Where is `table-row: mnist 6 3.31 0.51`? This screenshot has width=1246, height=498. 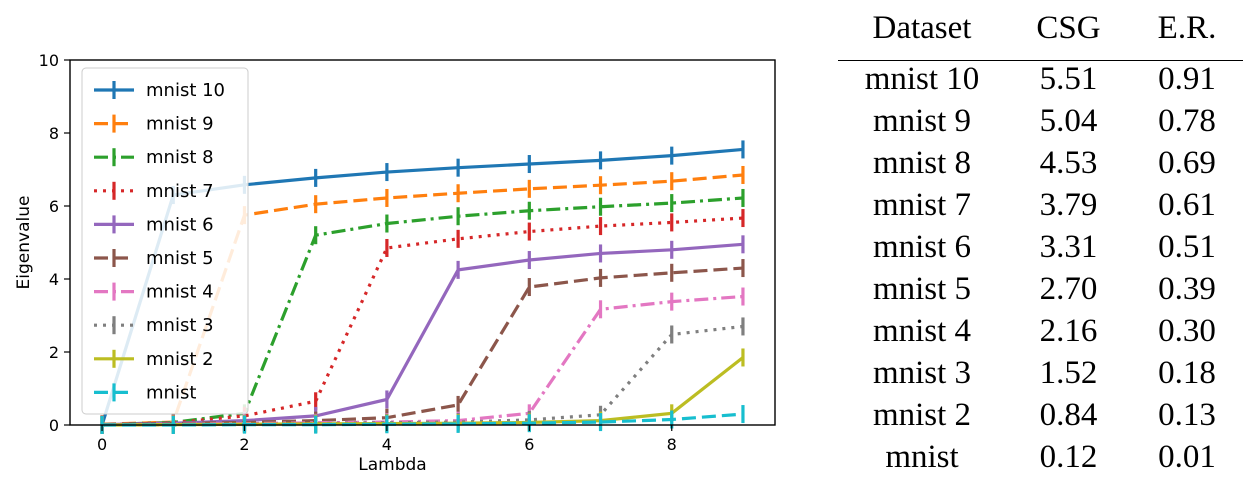
table-row: mnist 6 3.31 0.51 is located at coordinates (1040, 250).